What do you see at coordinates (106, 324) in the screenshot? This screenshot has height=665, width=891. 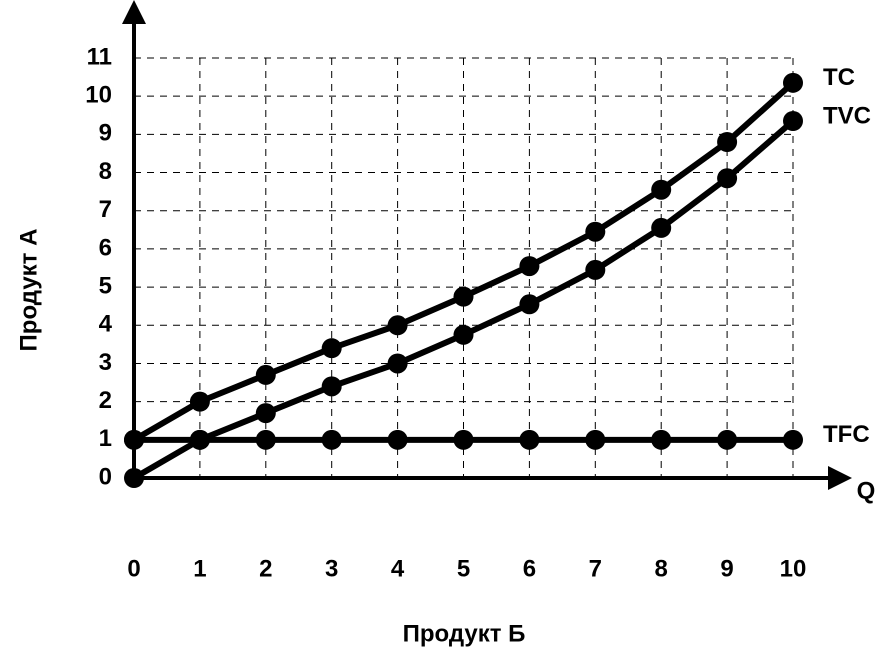 I see `y-tick-label: 4` at bounding box center [106, 324].